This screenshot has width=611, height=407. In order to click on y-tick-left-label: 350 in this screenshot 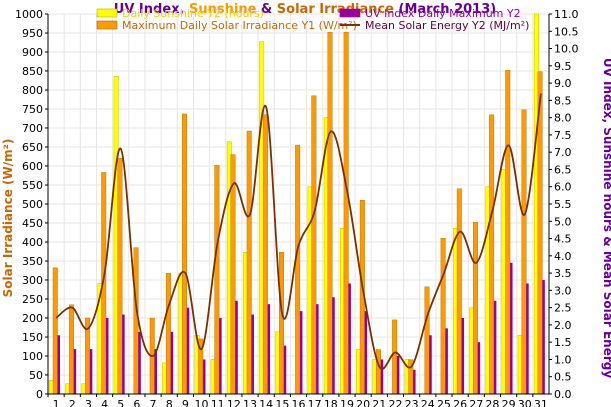, I will do `click(32, 261)`.